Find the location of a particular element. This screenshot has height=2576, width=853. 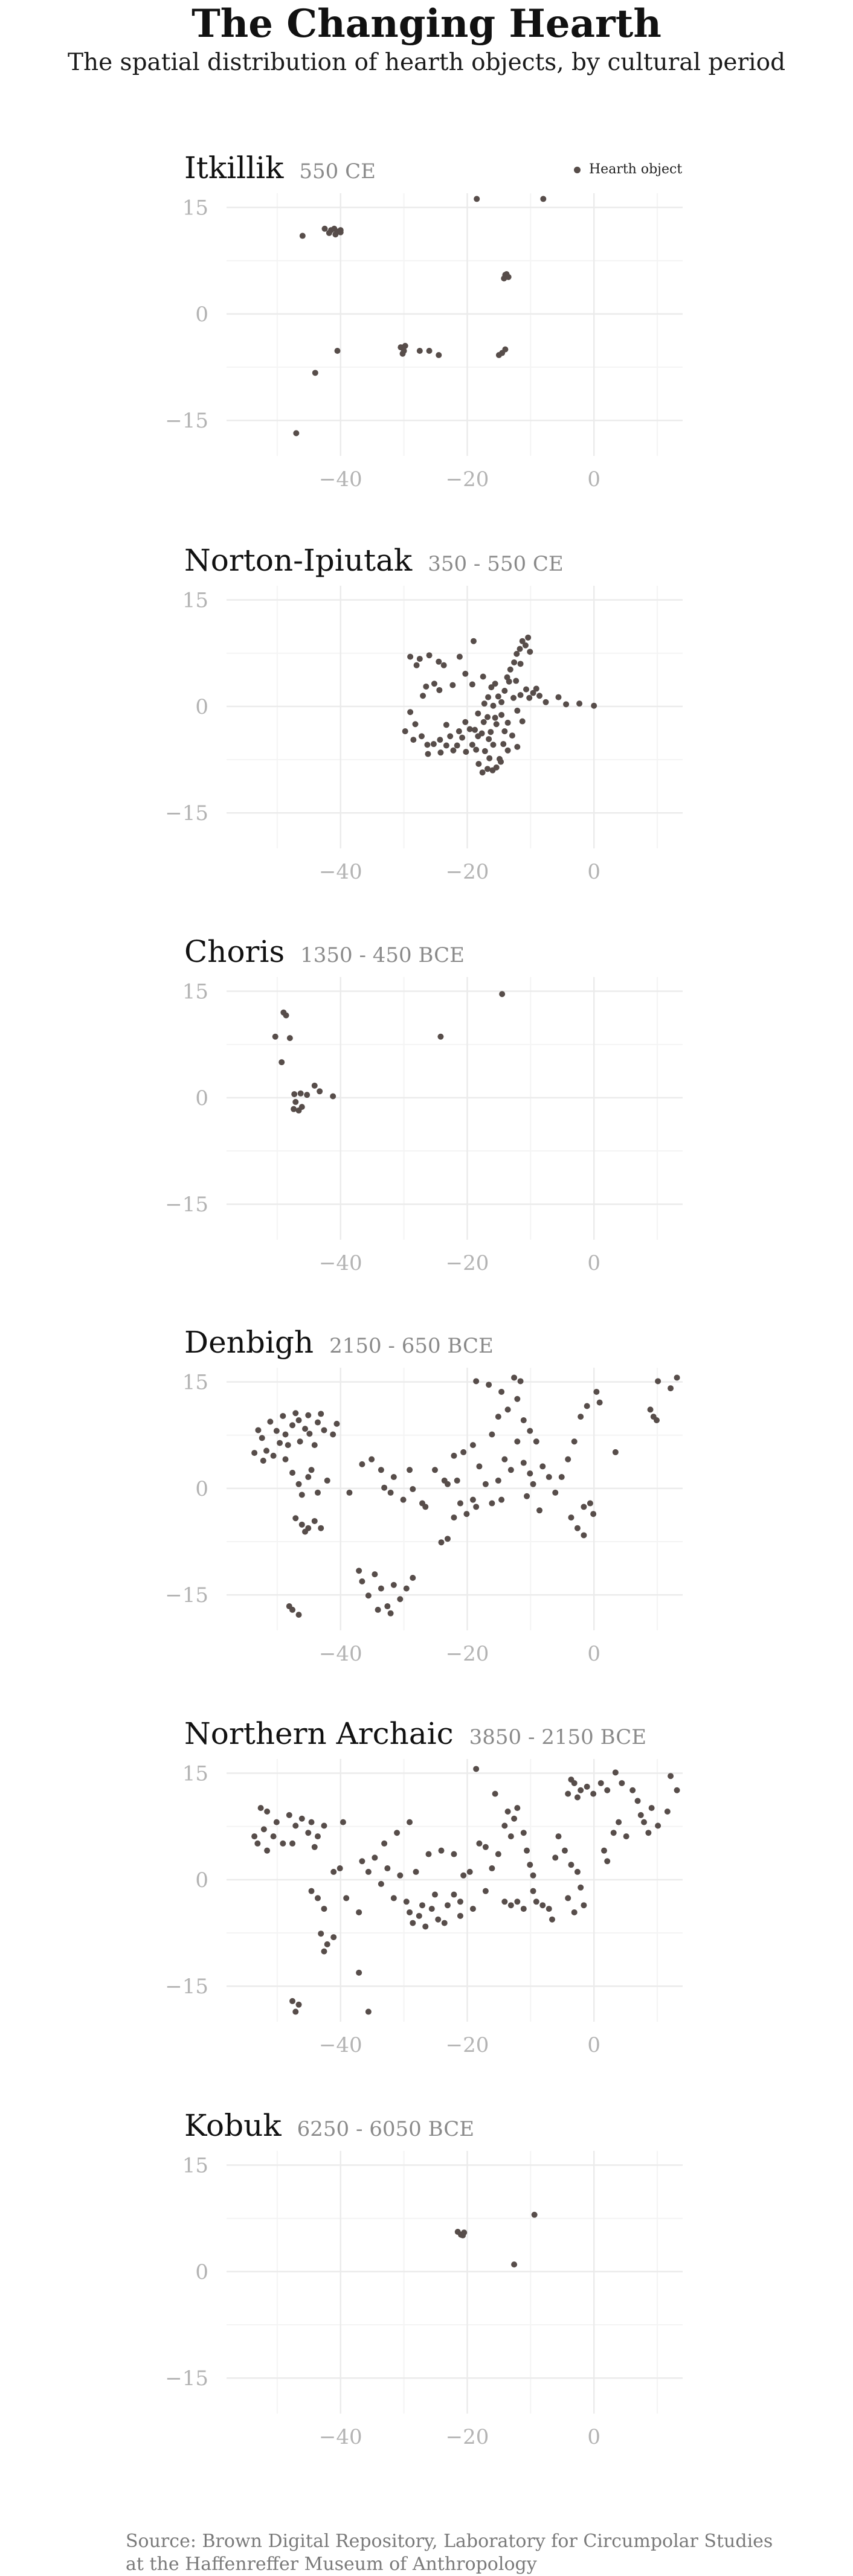

panel-title: Kobuk 6250 - 6050 BCE is located at coordinates (329, 2129).